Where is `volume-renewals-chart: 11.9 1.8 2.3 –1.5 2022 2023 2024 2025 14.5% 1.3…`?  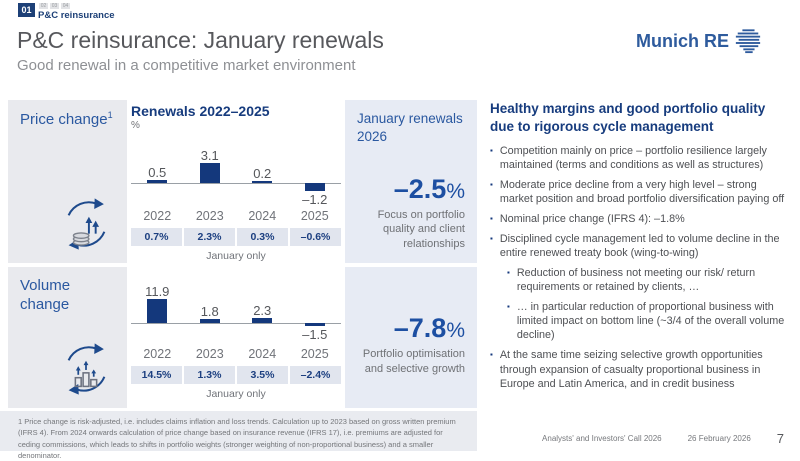
volume-renewals-chart: 11.9 1.8 2.3 –1.5 2022 2023 2024 2025 14.5% 1.3… is located at coordinates (236, 337).